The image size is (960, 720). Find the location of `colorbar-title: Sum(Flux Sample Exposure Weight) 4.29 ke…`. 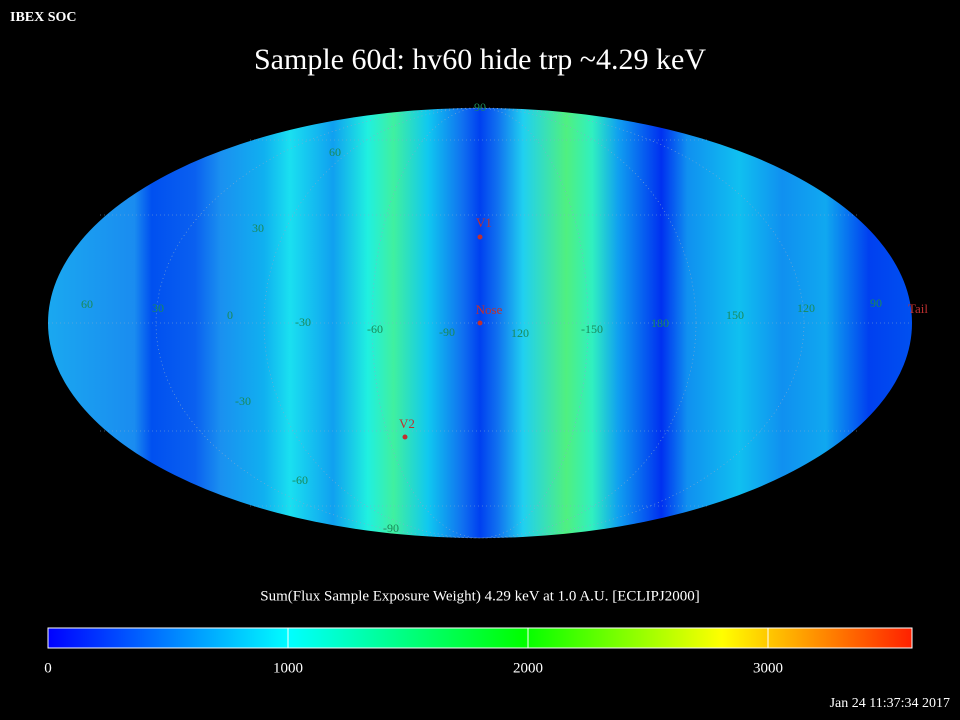

colorbar-title: Sum(Flux Sample Exposure Weight) 4.29 ke… is located at coordinates (479, 596).